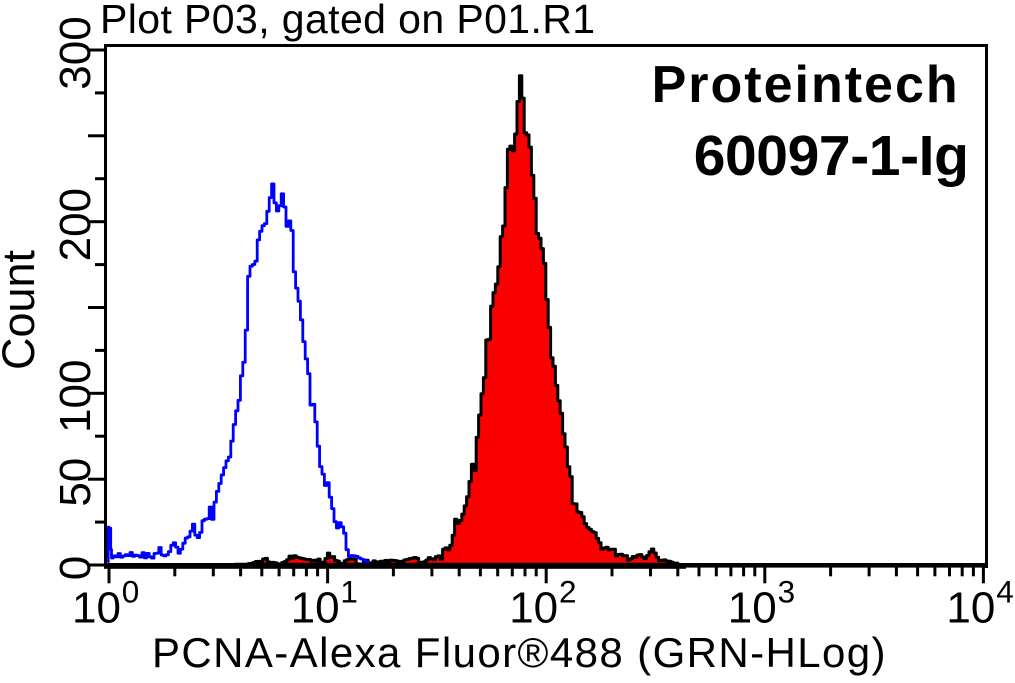  What do you see at coordinates (75, 224) in the screenshot?
I see `svg-text: 200` at bounding box center [75, 224].